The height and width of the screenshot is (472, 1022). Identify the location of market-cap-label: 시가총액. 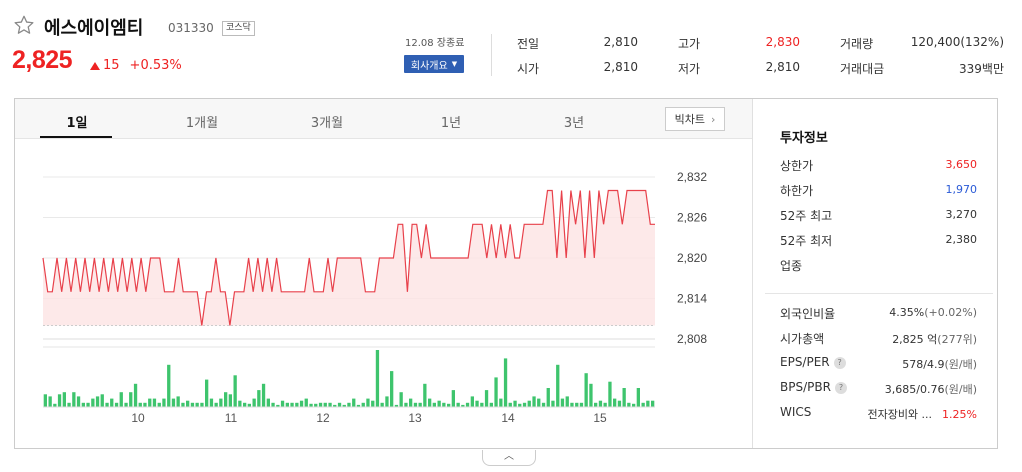
(802, 339).